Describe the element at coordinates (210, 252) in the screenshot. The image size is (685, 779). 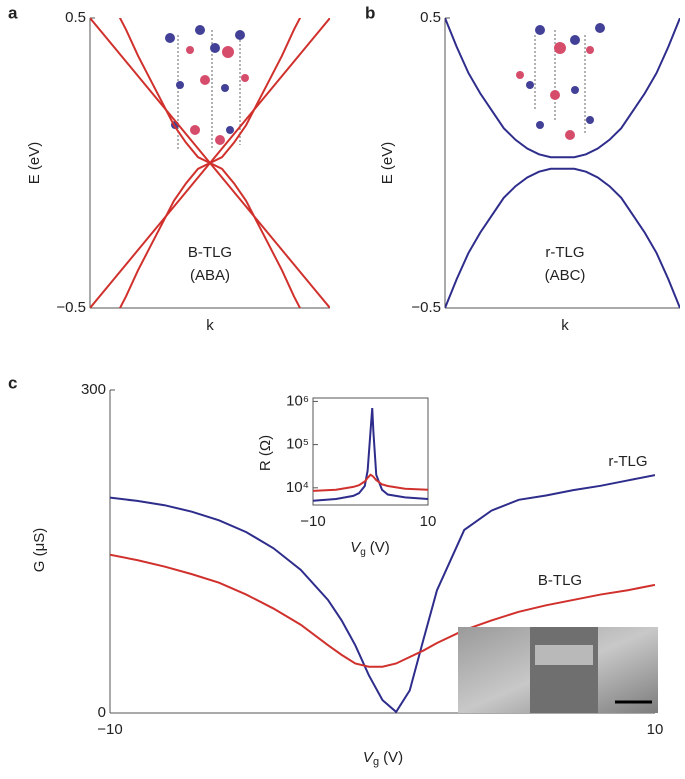
I see `annotation: B-TLG` at that location.